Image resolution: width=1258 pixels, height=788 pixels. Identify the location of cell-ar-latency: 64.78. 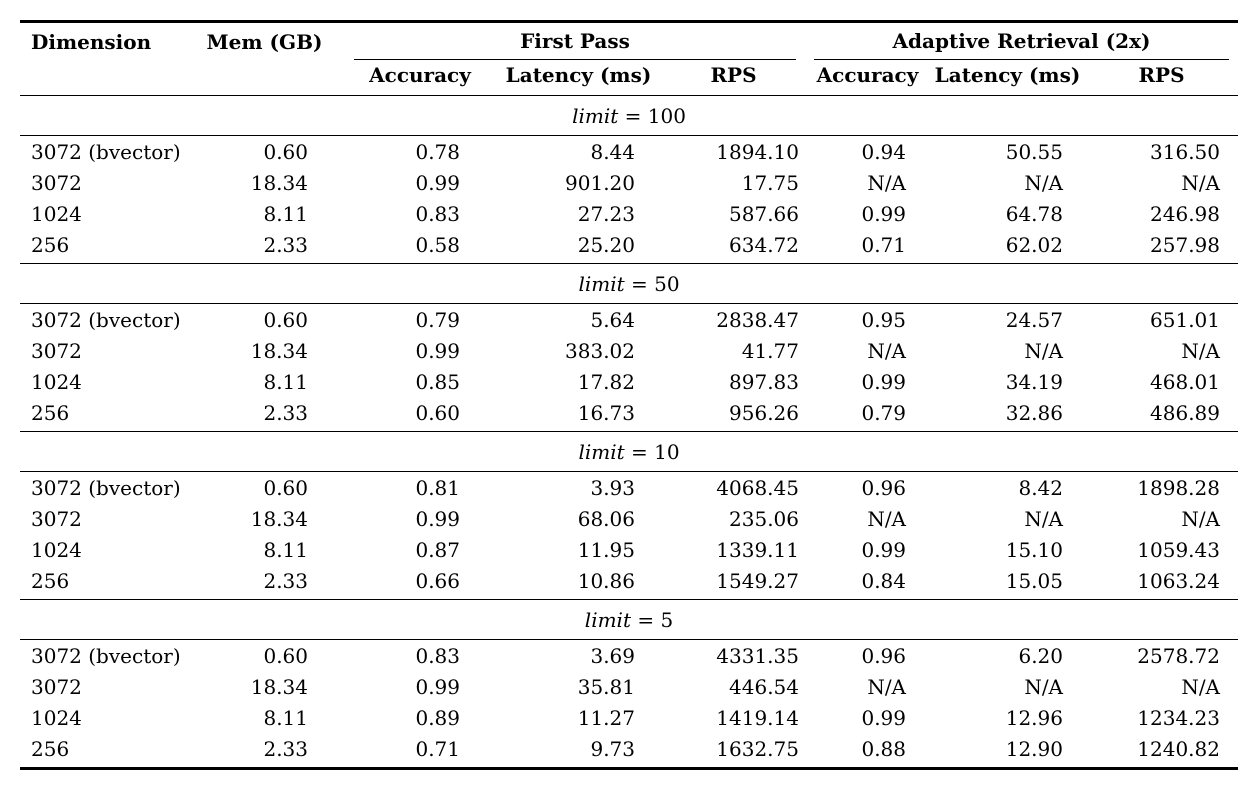
(1034, 213).